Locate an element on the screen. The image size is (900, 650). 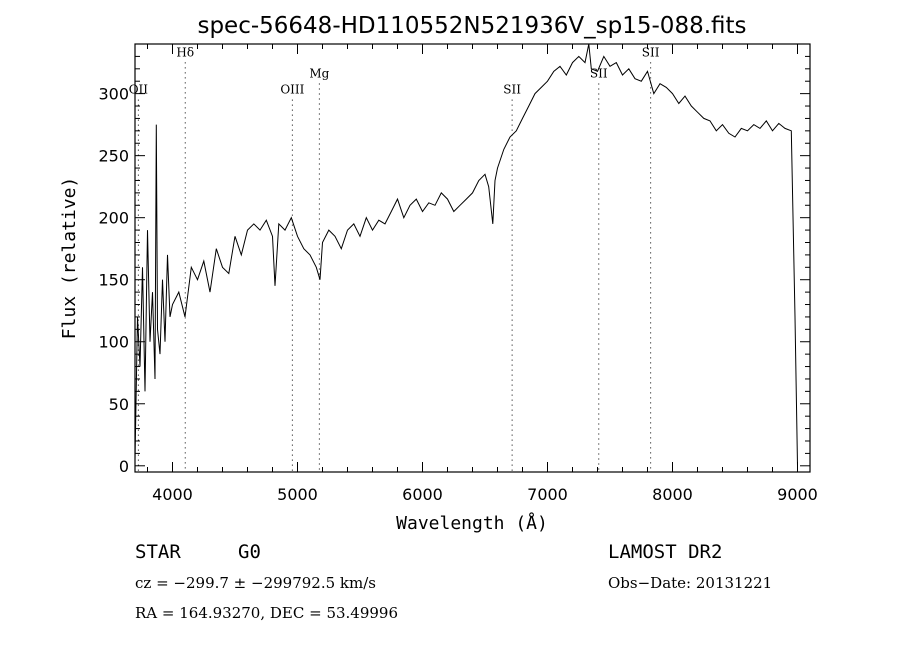
y-tick-label: 200 is located at coordinates (113, 218).